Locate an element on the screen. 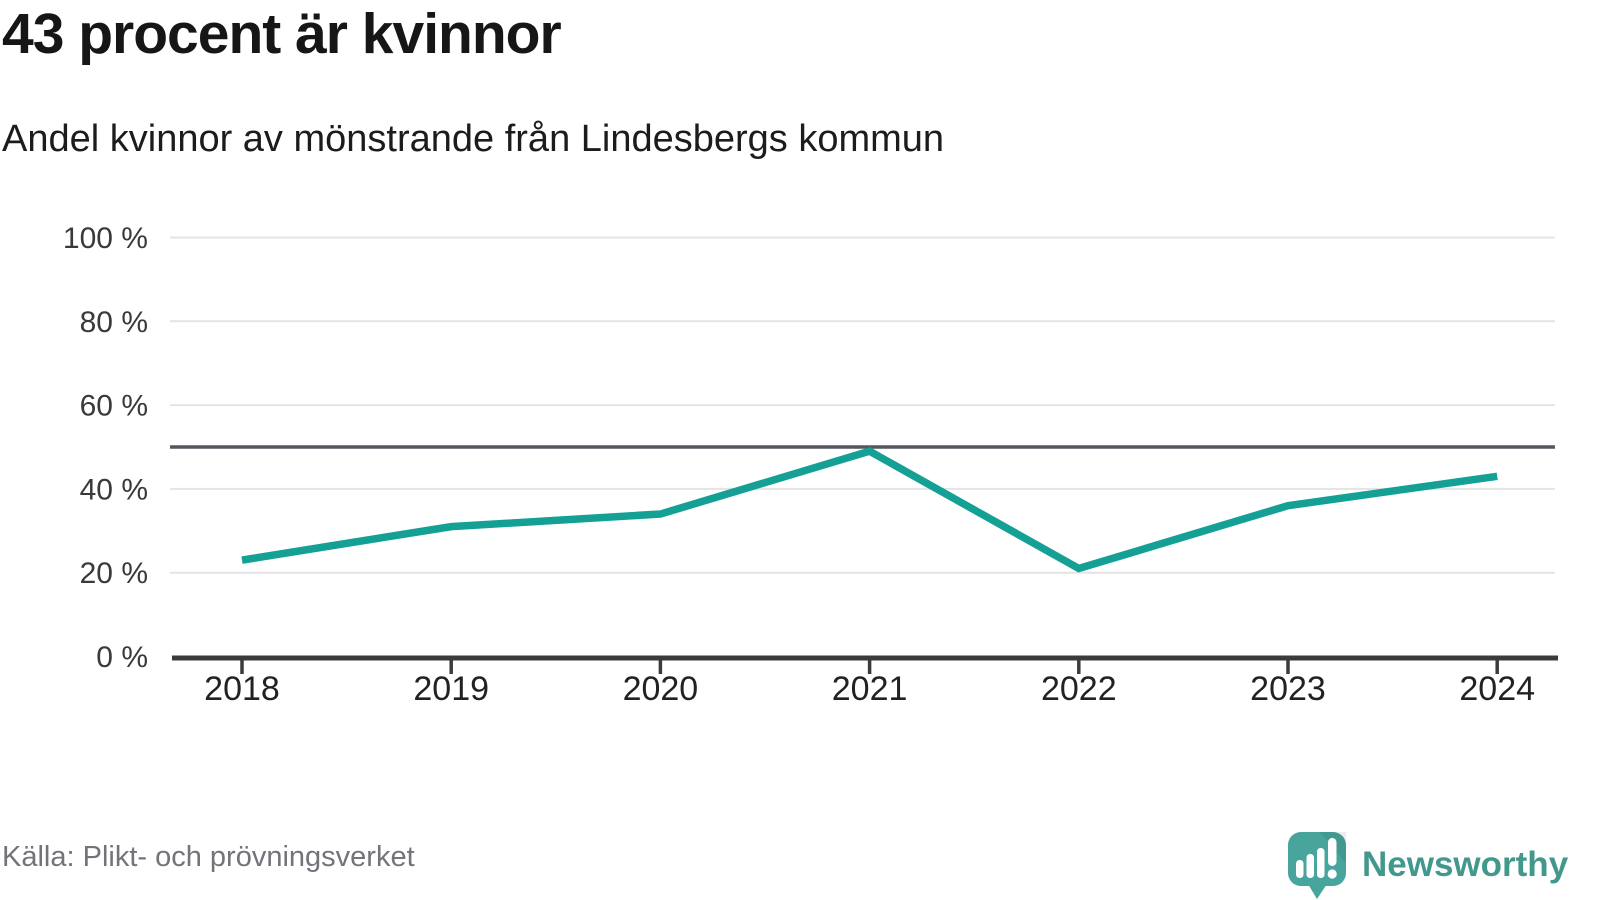 This screenshot has height=900, width=1600. source-note: Källa: Plikt- och prövningsverket is located at coordinates (208, 857).